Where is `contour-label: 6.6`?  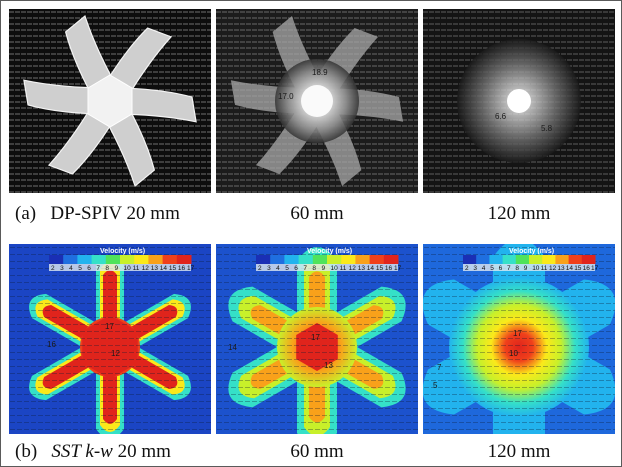 contour-label: 6.6 is located at coordinates (501, 116).